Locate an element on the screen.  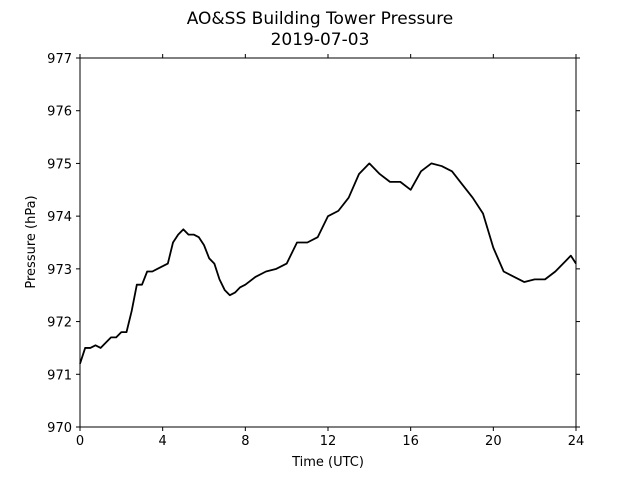
y-tick-label: 975 is located at coordinates (59, 164).